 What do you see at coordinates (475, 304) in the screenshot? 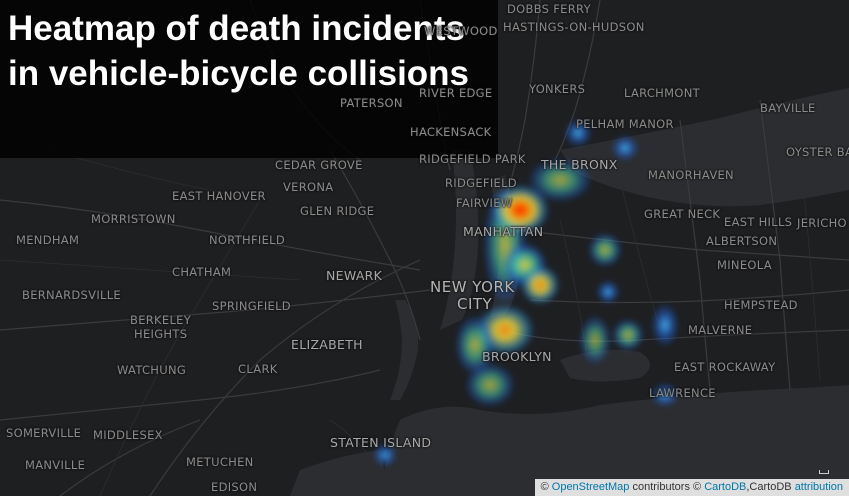
I see `place-label-city: CITY` at bounding box center [475, 304].